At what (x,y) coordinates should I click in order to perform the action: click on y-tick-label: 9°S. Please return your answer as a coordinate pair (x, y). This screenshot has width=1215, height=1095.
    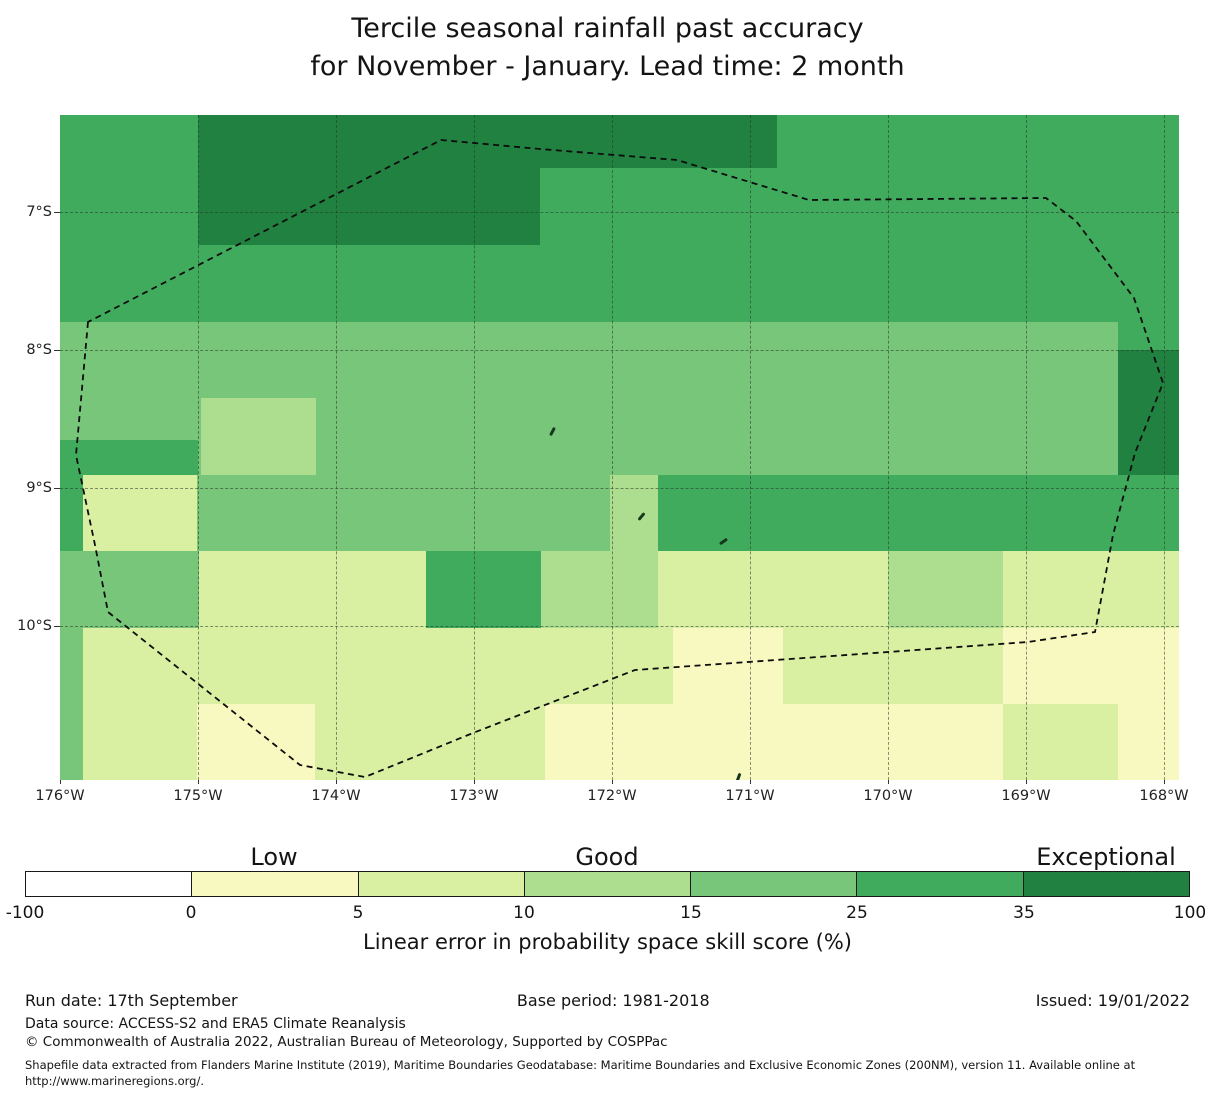
    Looking at the image, I should click on (39, 488).